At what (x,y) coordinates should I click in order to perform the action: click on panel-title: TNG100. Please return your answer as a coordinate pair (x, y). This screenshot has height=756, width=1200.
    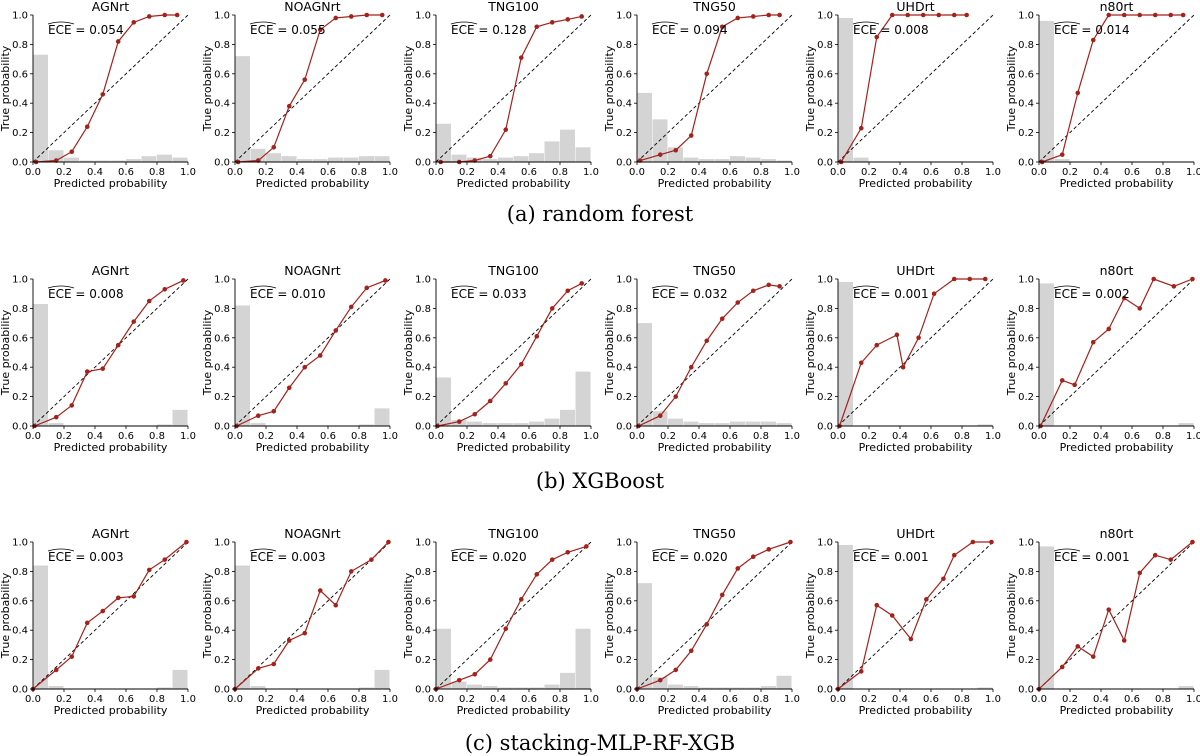
    Looking at the image, I should click on (513, 533).